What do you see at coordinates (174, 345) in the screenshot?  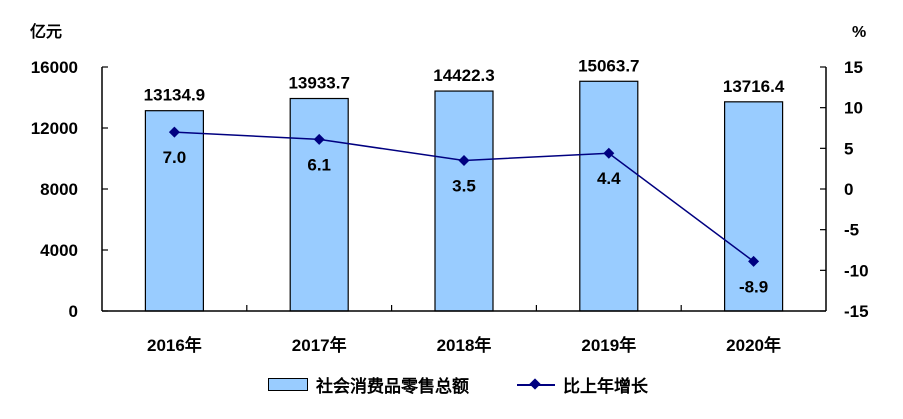 I see `x-tick-label: 2016年` at bounding box center [174, 345].